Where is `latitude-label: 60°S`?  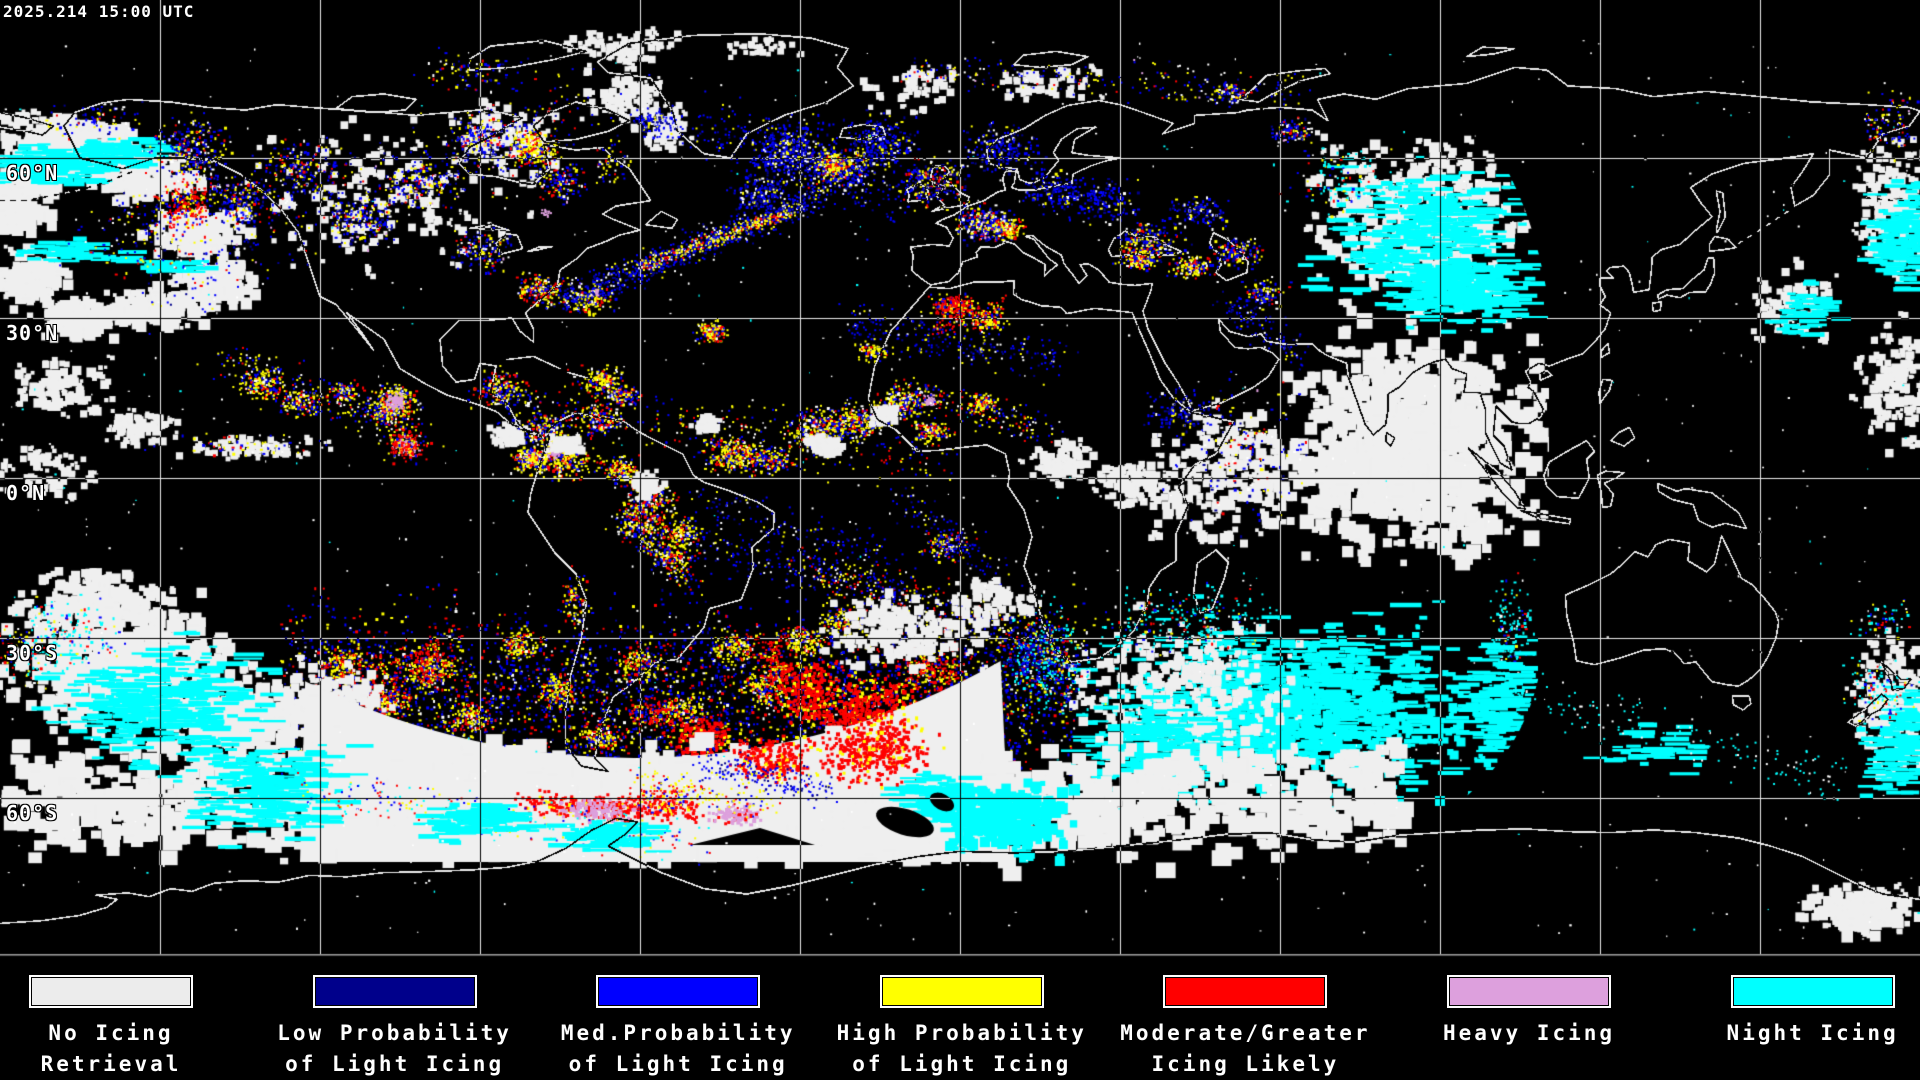 latitude-label: 60°S is located at coordinates (32, 813).